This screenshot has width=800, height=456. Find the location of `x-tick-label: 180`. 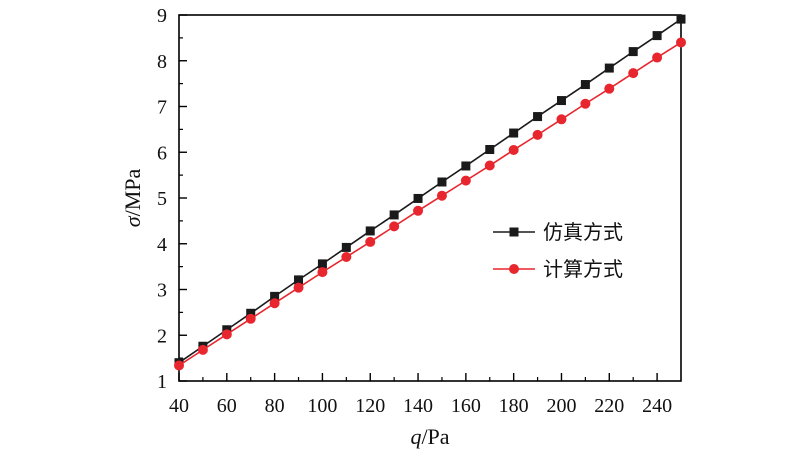

x-tick-label: 180 is located at coordinates (514, 406).